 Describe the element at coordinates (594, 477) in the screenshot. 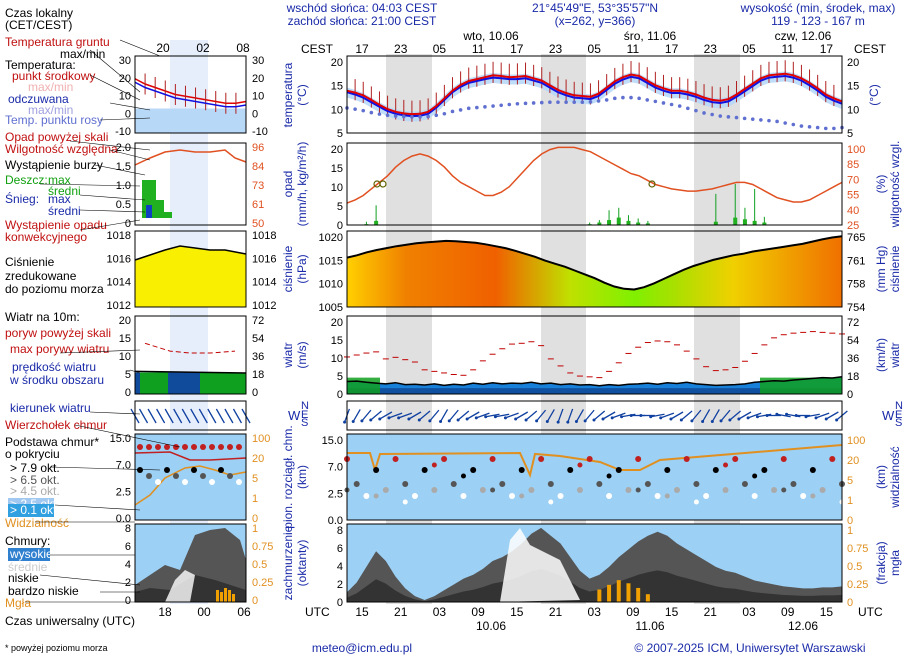

I see `cloud-sky` at that location.